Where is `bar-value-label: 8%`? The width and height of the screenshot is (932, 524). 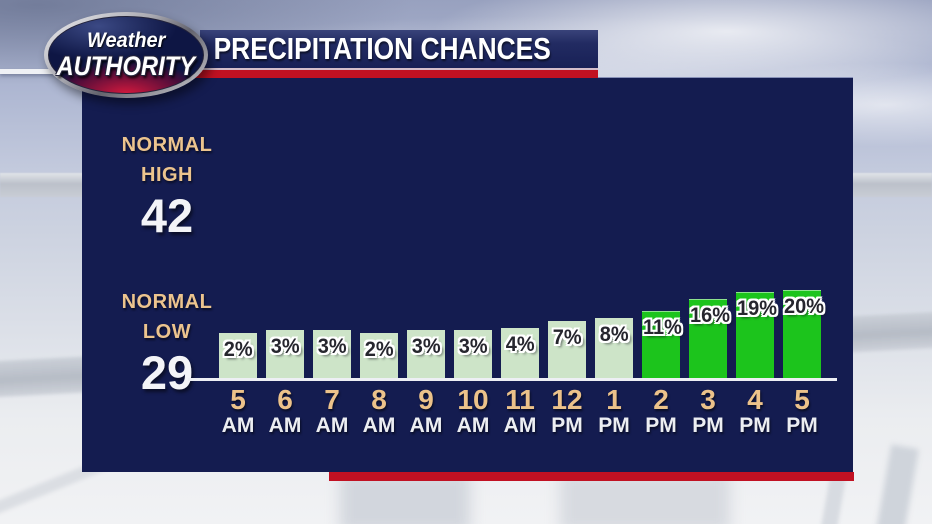 bar-value-label: 8% is located at coordinates (614, 334).